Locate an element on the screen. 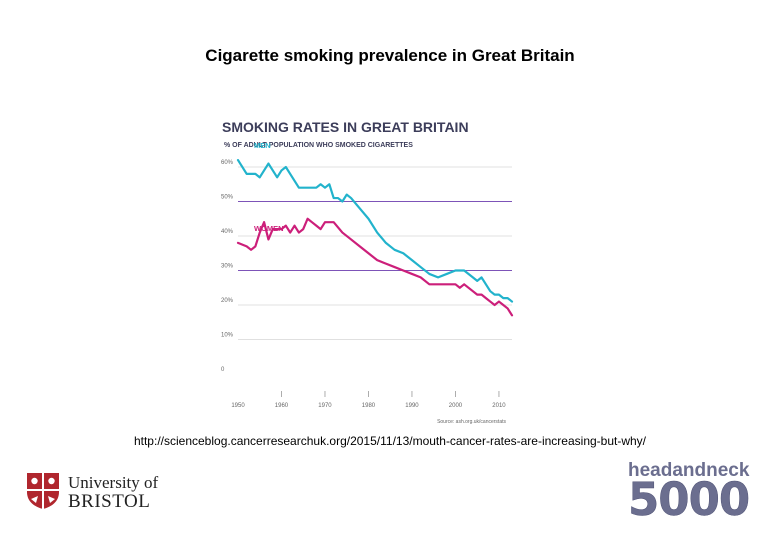 The height and width of the screenshot is (540, 780). series-label-men: MEN is located at coordinates (262, 145).